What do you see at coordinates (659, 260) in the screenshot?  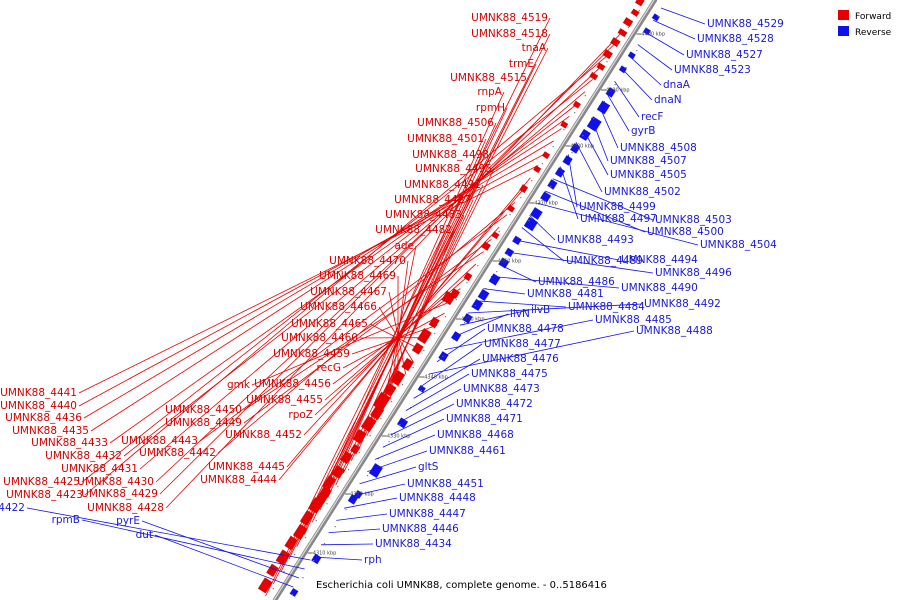 I see `reverse-gene-label: UMNK88_4494` at bounding box center [659, 260].